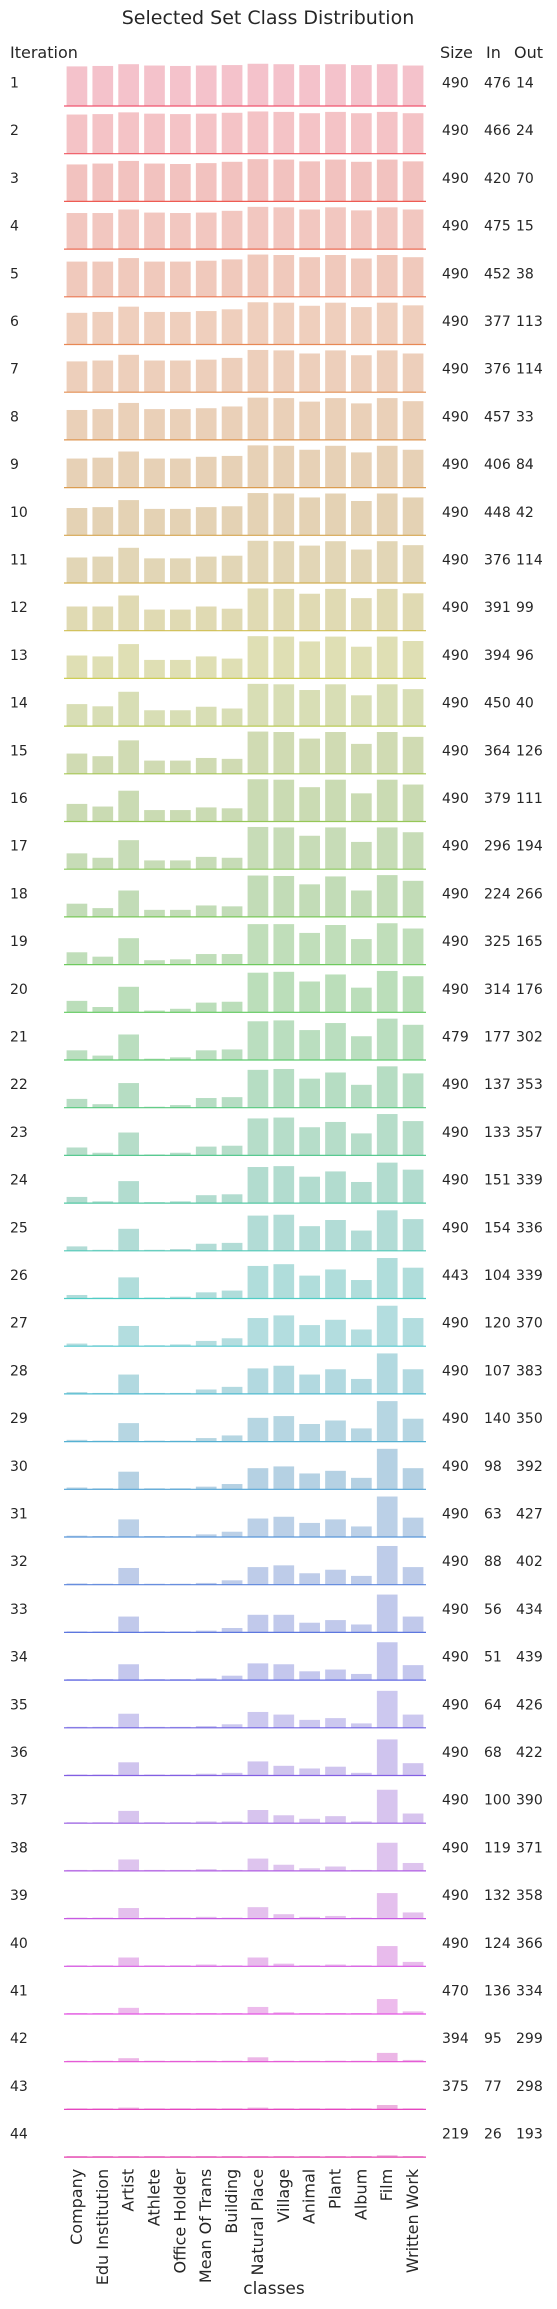  Describe the element at coordinates (493, 2087) in the screenshot. I see `in-value: 77` at that location.